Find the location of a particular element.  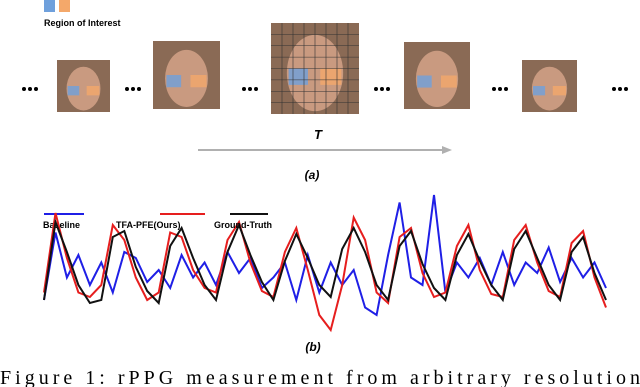

arrow-head is located at coordinates (447, 150).